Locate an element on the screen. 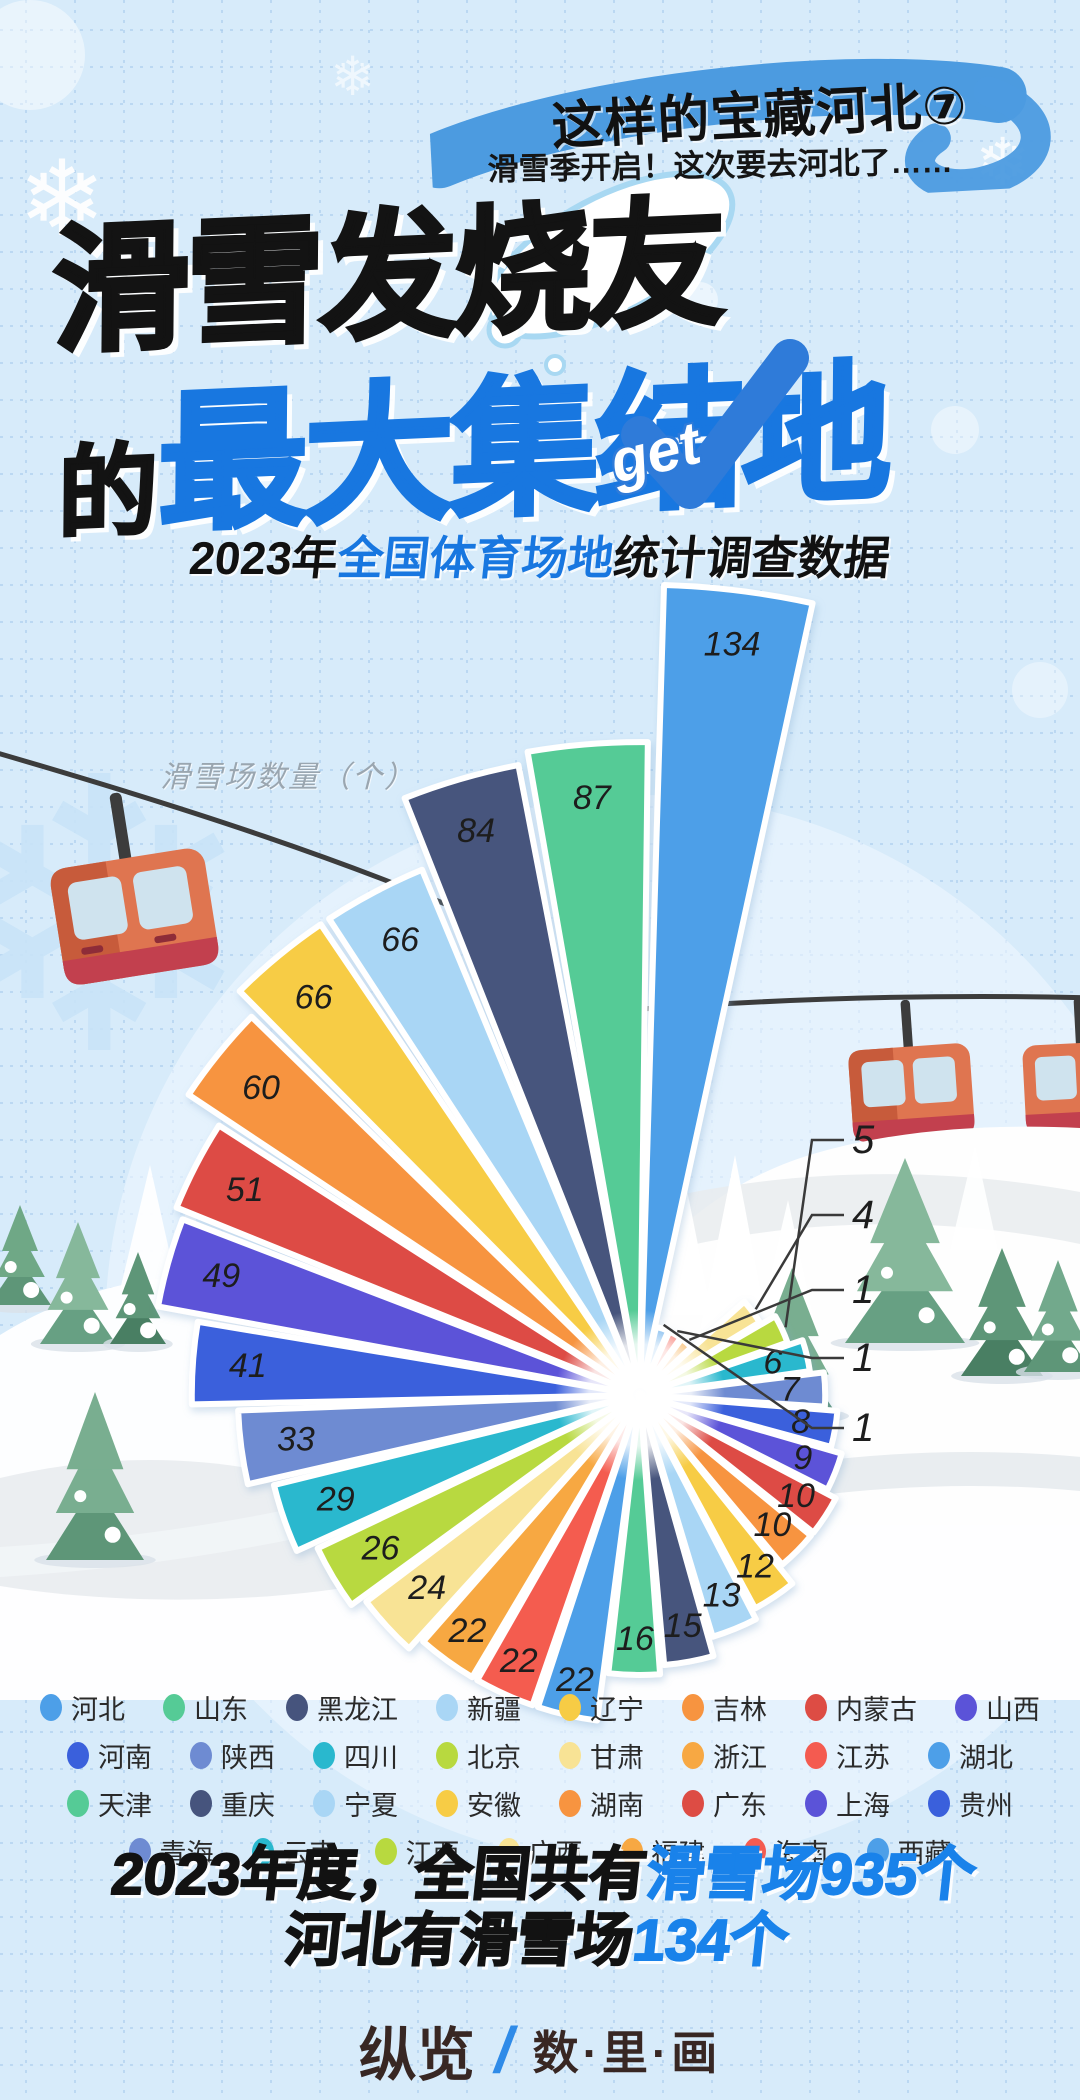 The height and width of the screenshot is (2100, 1080). legend-item-四川: 四川 is located at coordinates (355, 1755).